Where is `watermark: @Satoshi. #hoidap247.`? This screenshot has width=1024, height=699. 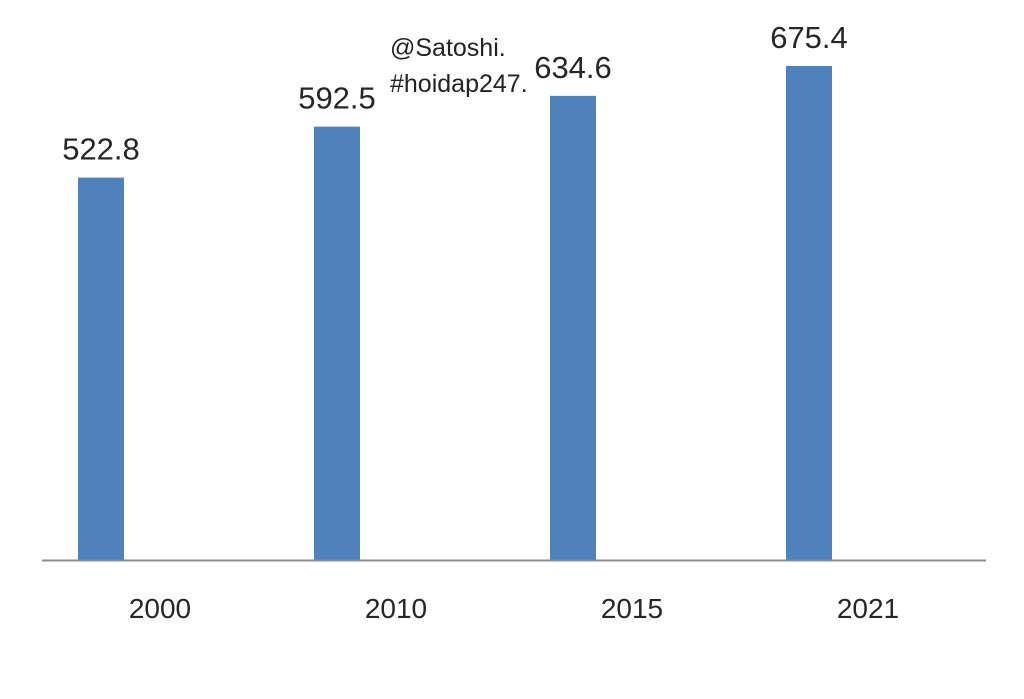
watermark: @Satoshi. #hoidap247. is located at coordinates (459, 66).